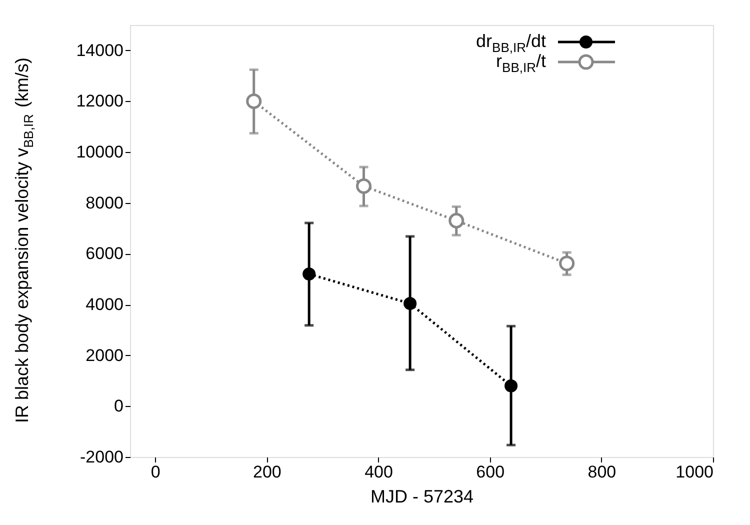 This screenshot has height=525, width=750. What do you see at coordinates (105, 254) in the screenshot?
I see `y-tick-label: 6000` at bounding box center [105, 254].